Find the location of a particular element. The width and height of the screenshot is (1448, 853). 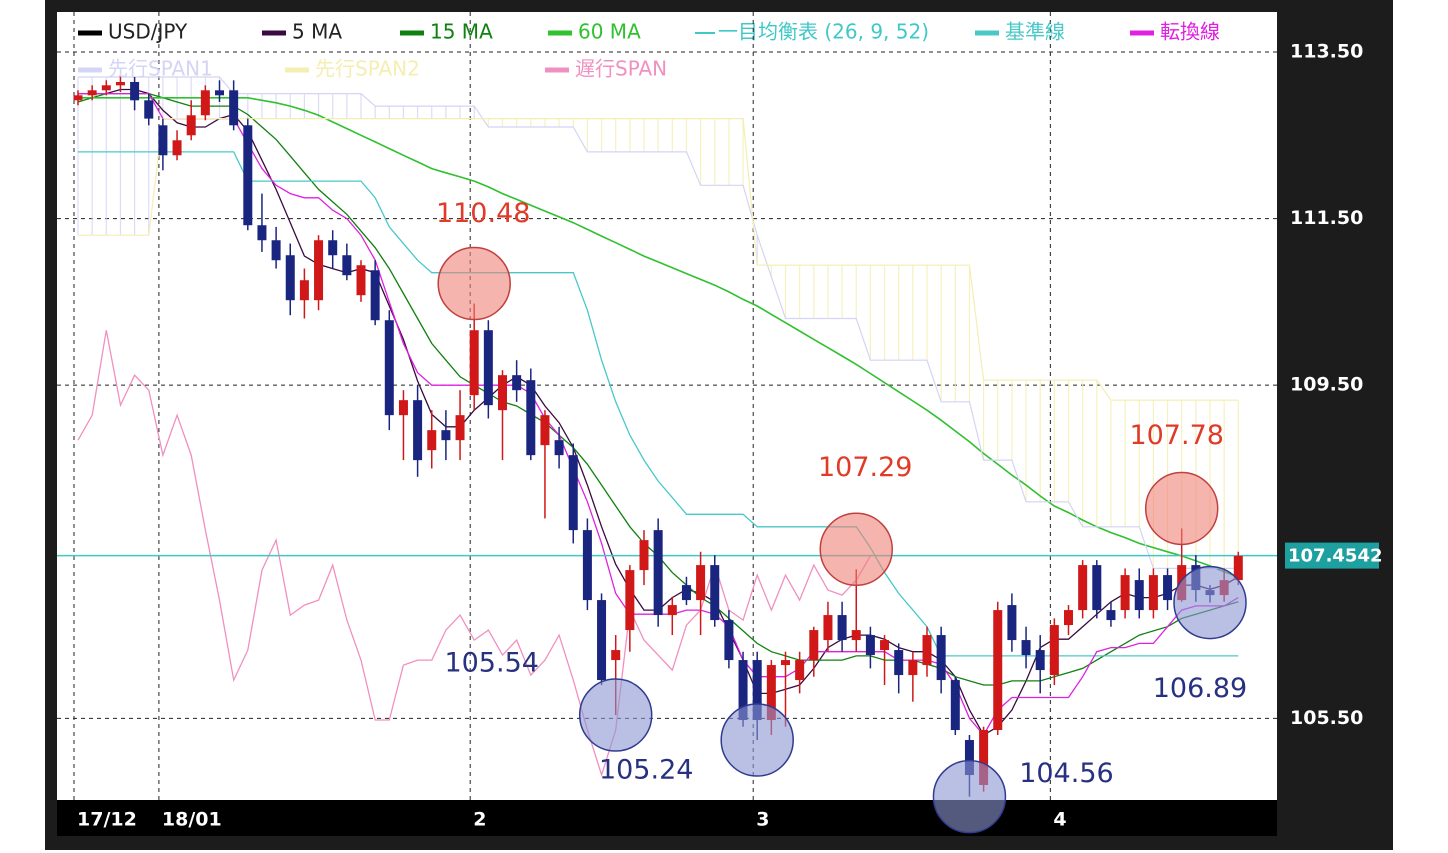

legend-label: 遅行SPAN is located at coordinates (621, 69).